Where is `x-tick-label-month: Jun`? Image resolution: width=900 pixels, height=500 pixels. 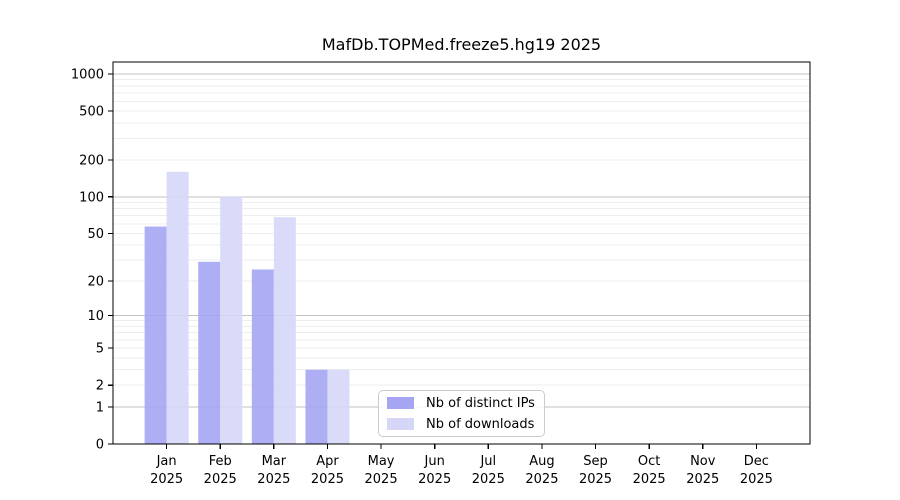 x-tick-label-month: Jun is located at coordinates (434, 461).